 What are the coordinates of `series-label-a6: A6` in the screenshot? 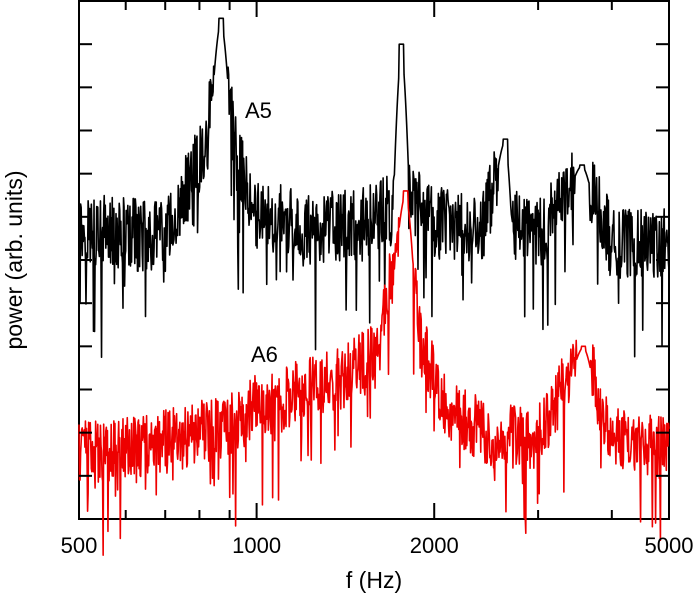 It's located at (264, 354).